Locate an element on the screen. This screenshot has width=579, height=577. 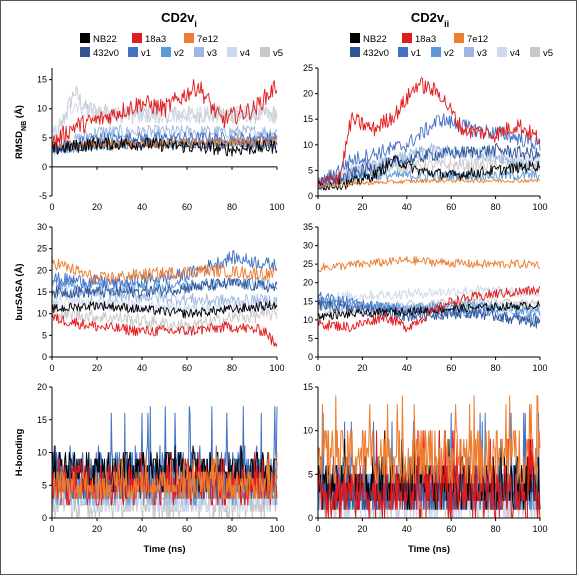
series-line-v1 is located at coordinates (429, 151).